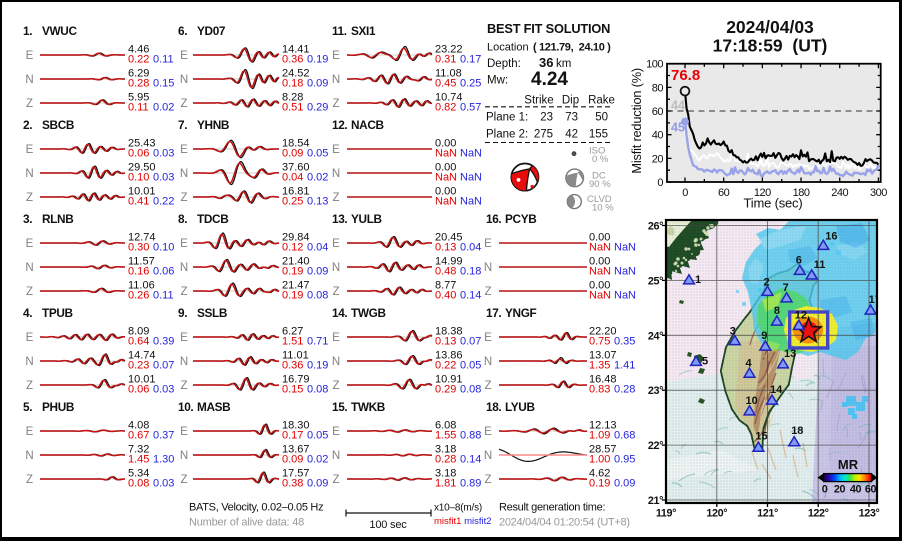 The image size is (902, 541). What do you see at coordinates (752, 401) in the screenshot?
I see `svg-text: 10` at bounding box center [752, 401].